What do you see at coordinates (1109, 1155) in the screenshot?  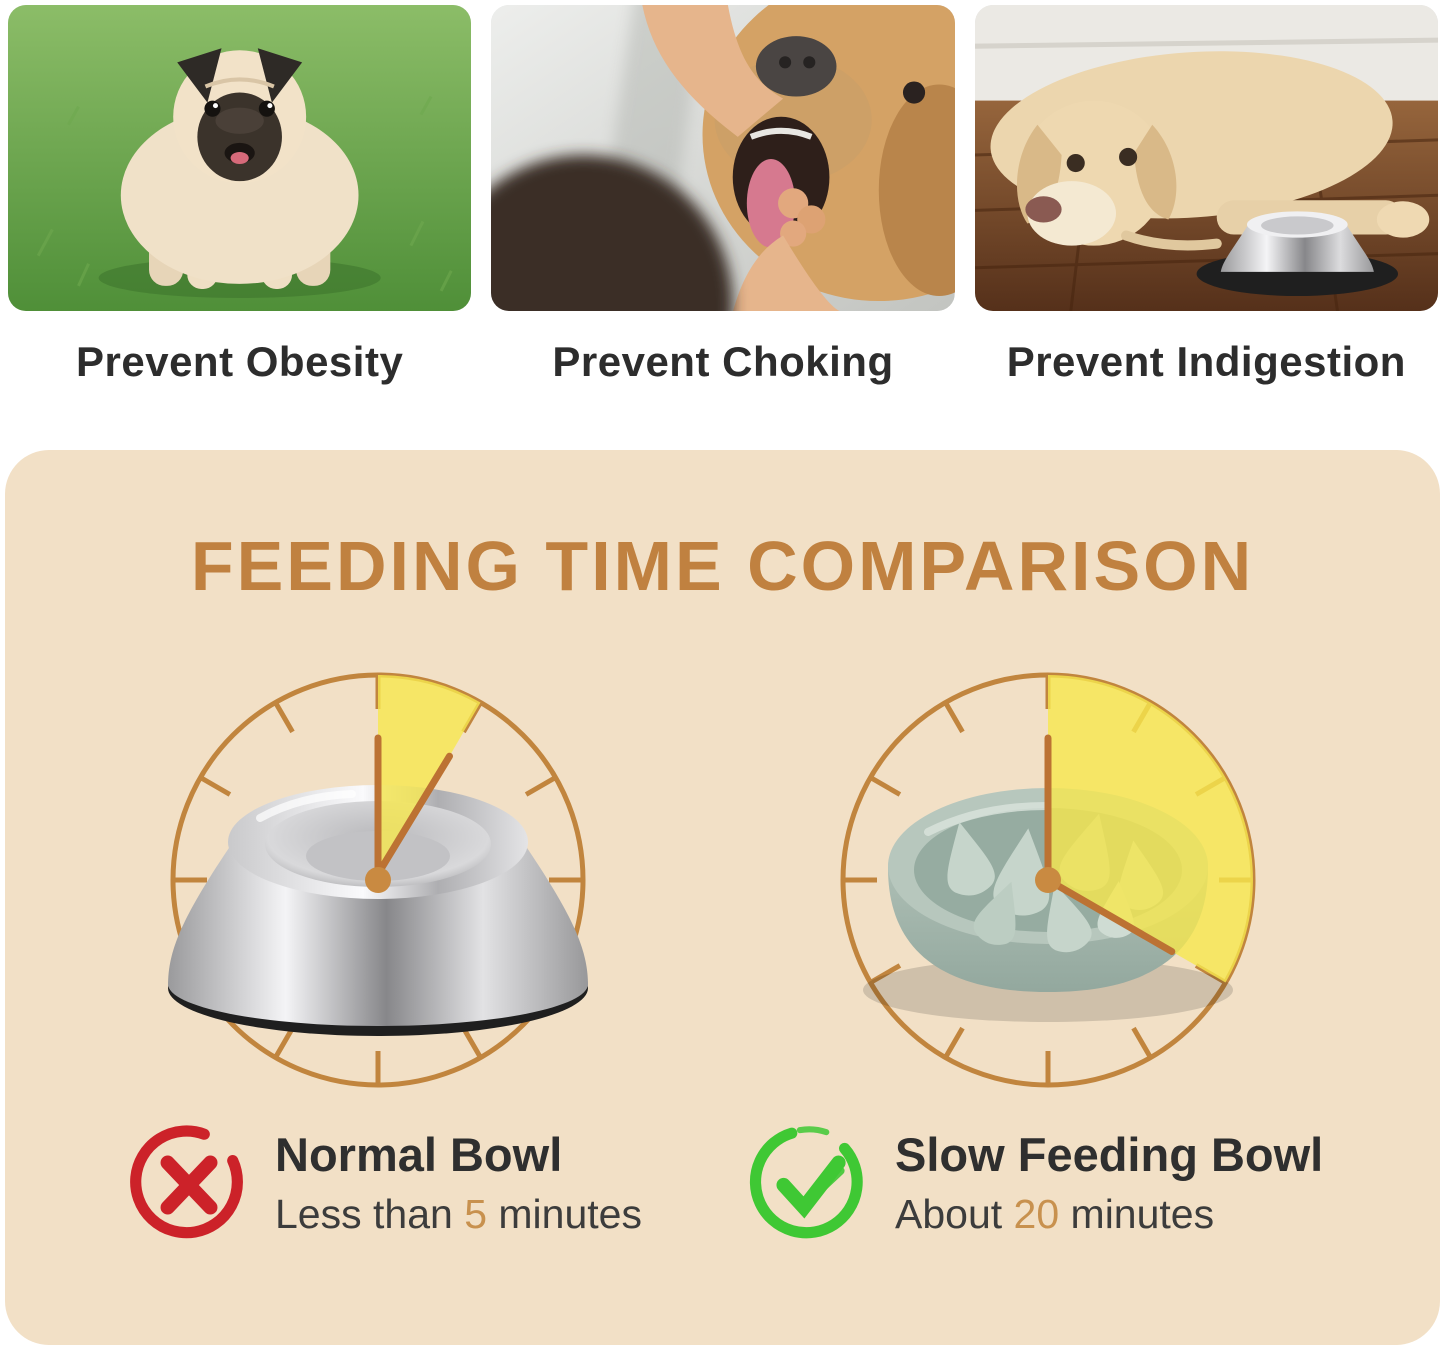 I see `slow-bowl-label: Slow Feeding Bowl` at bounding box center [1109, 1155].